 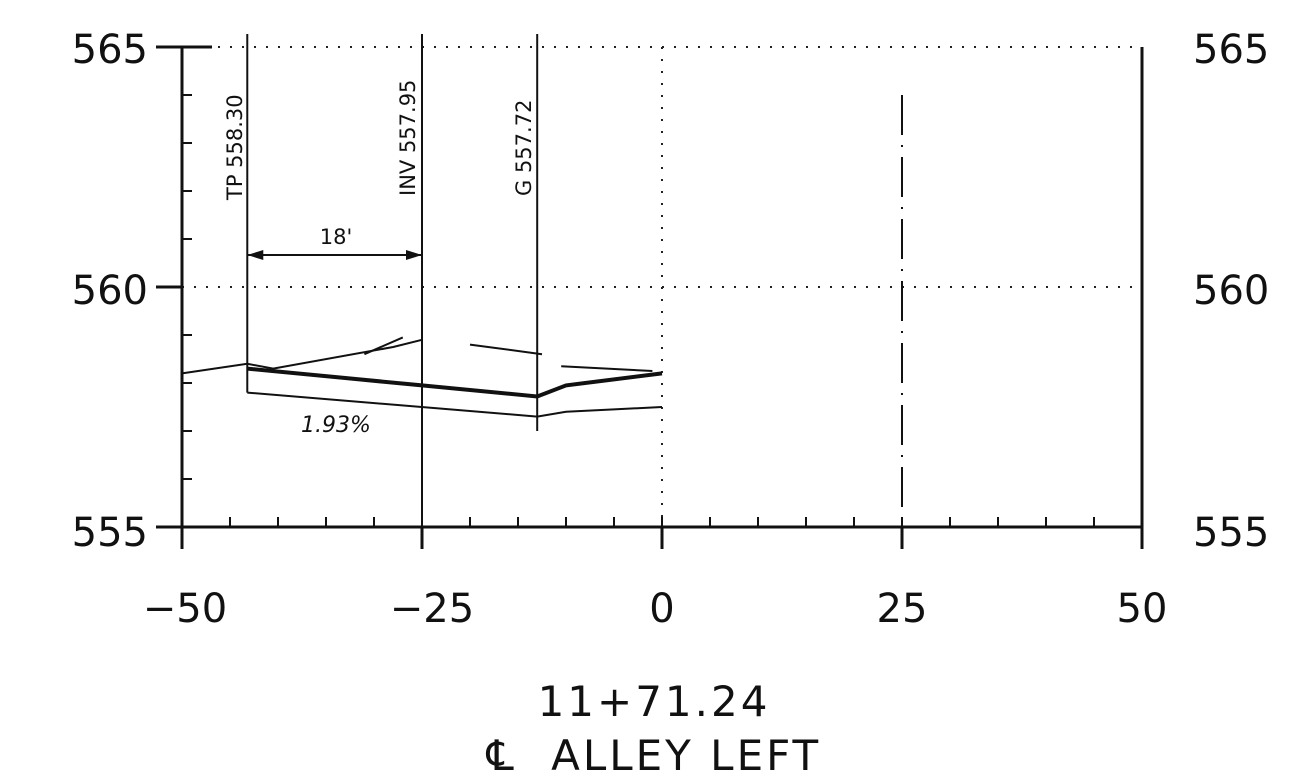 I want to click on y-tick-label-565-left: 565, so click(x=110, y=50).